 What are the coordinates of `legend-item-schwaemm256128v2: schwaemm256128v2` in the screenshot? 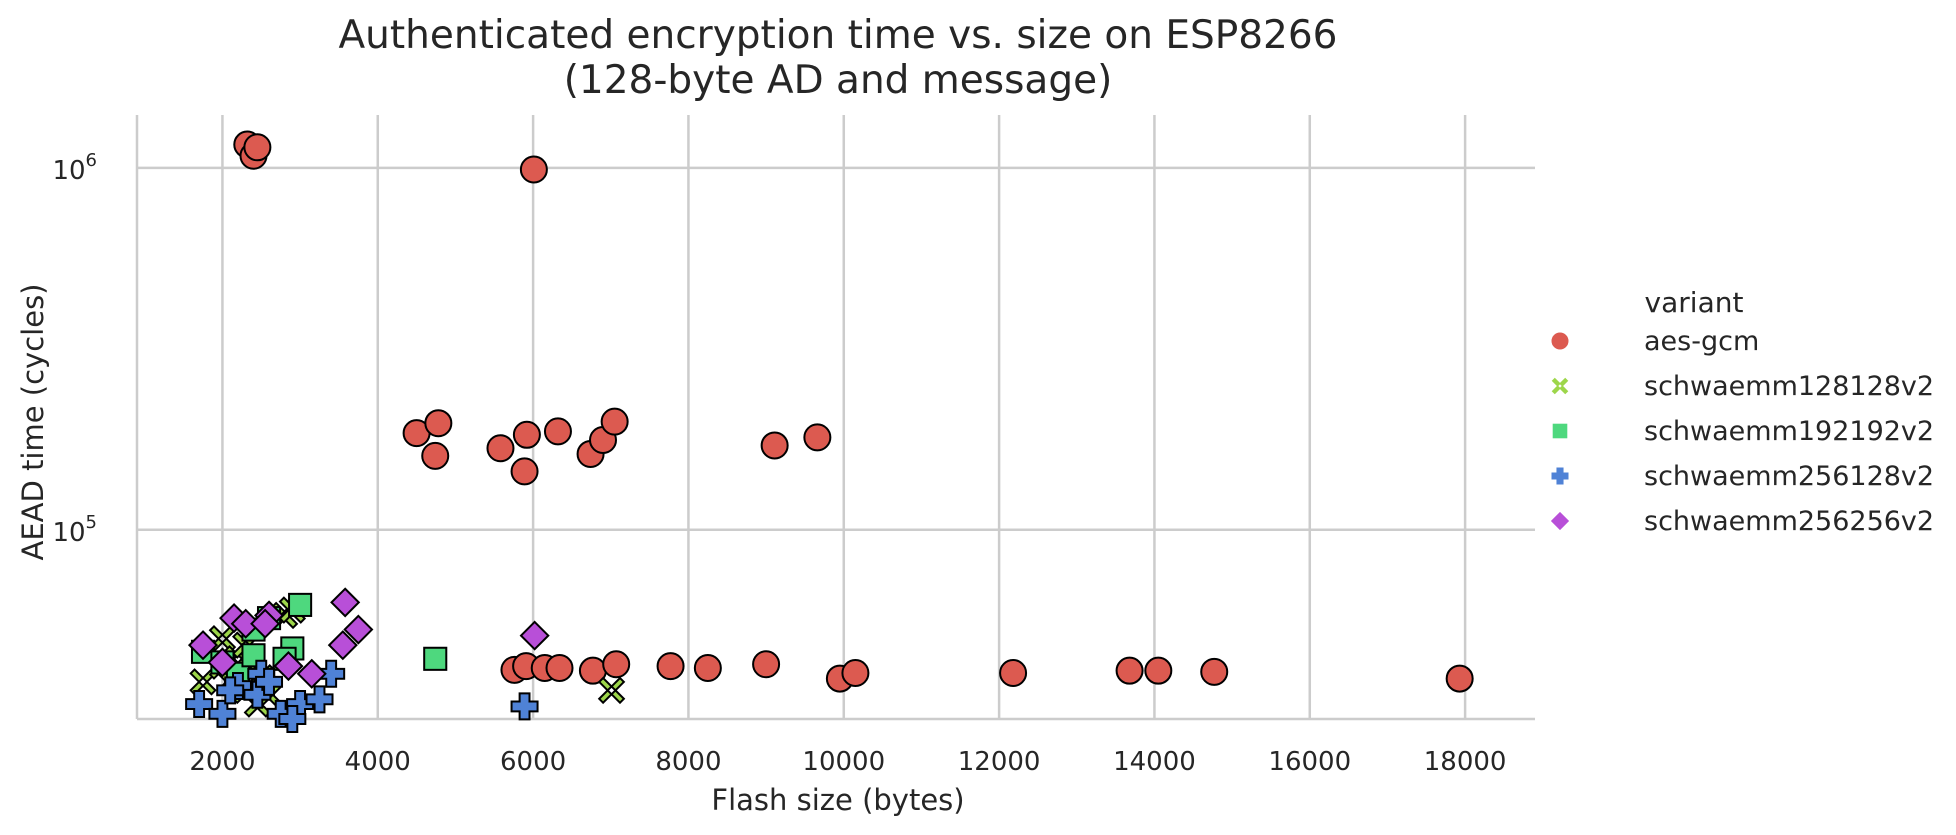 It's located at (1740, 478).